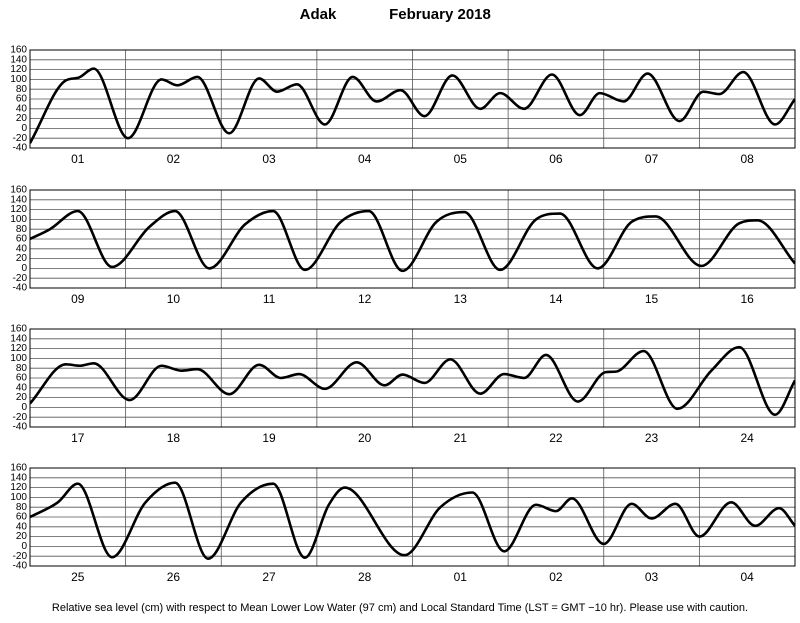 The image size is (800, 623). I want to click on day-label: 22, so click(556, 438).